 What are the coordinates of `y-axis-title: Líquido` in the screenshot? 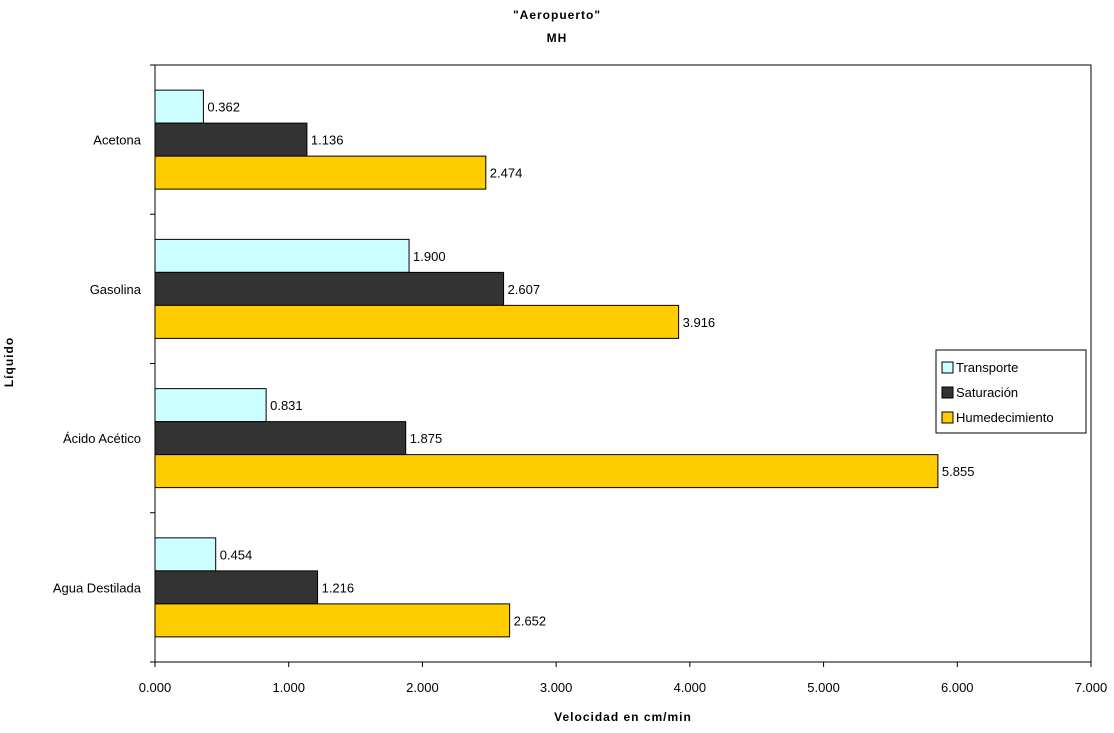 It's located at (9, 362).